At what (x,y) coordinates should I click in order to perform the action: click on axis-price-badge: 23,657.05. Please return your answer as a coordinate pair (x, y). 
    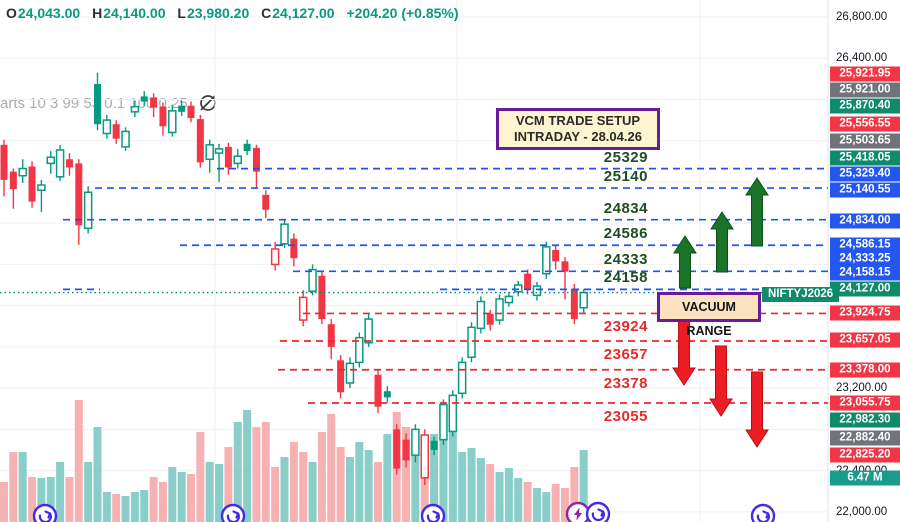
    Looking at the image, I should click on (865, 340).